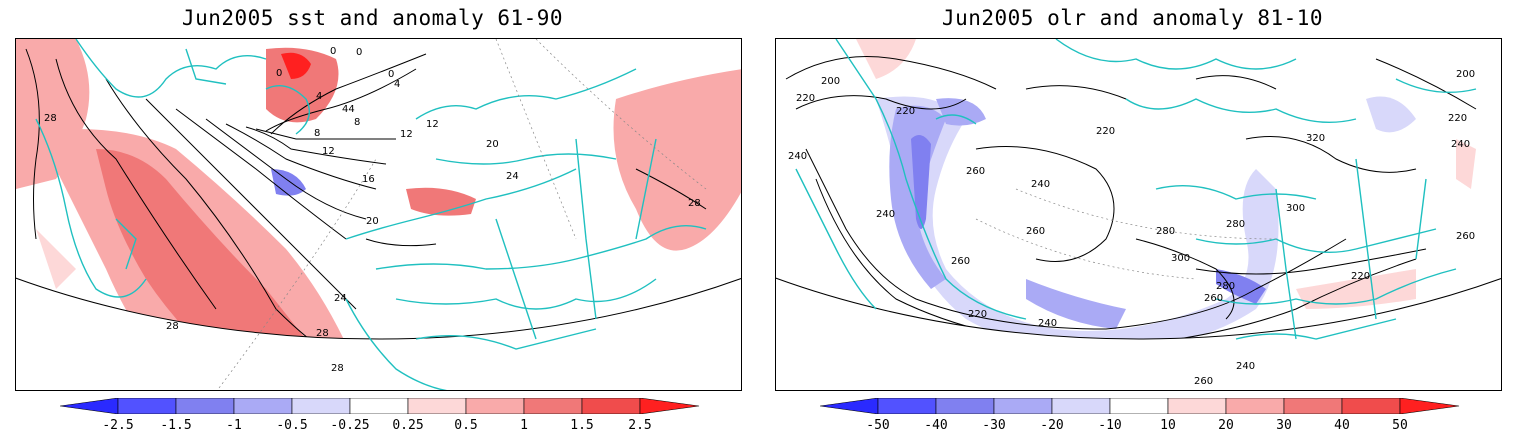 The image size is (1520, 434). Describe the element at coordinates (372, 18) in the screenshot. I see `sst-panel-title: Jun2005 sst and anomaly 61-90` at that location.